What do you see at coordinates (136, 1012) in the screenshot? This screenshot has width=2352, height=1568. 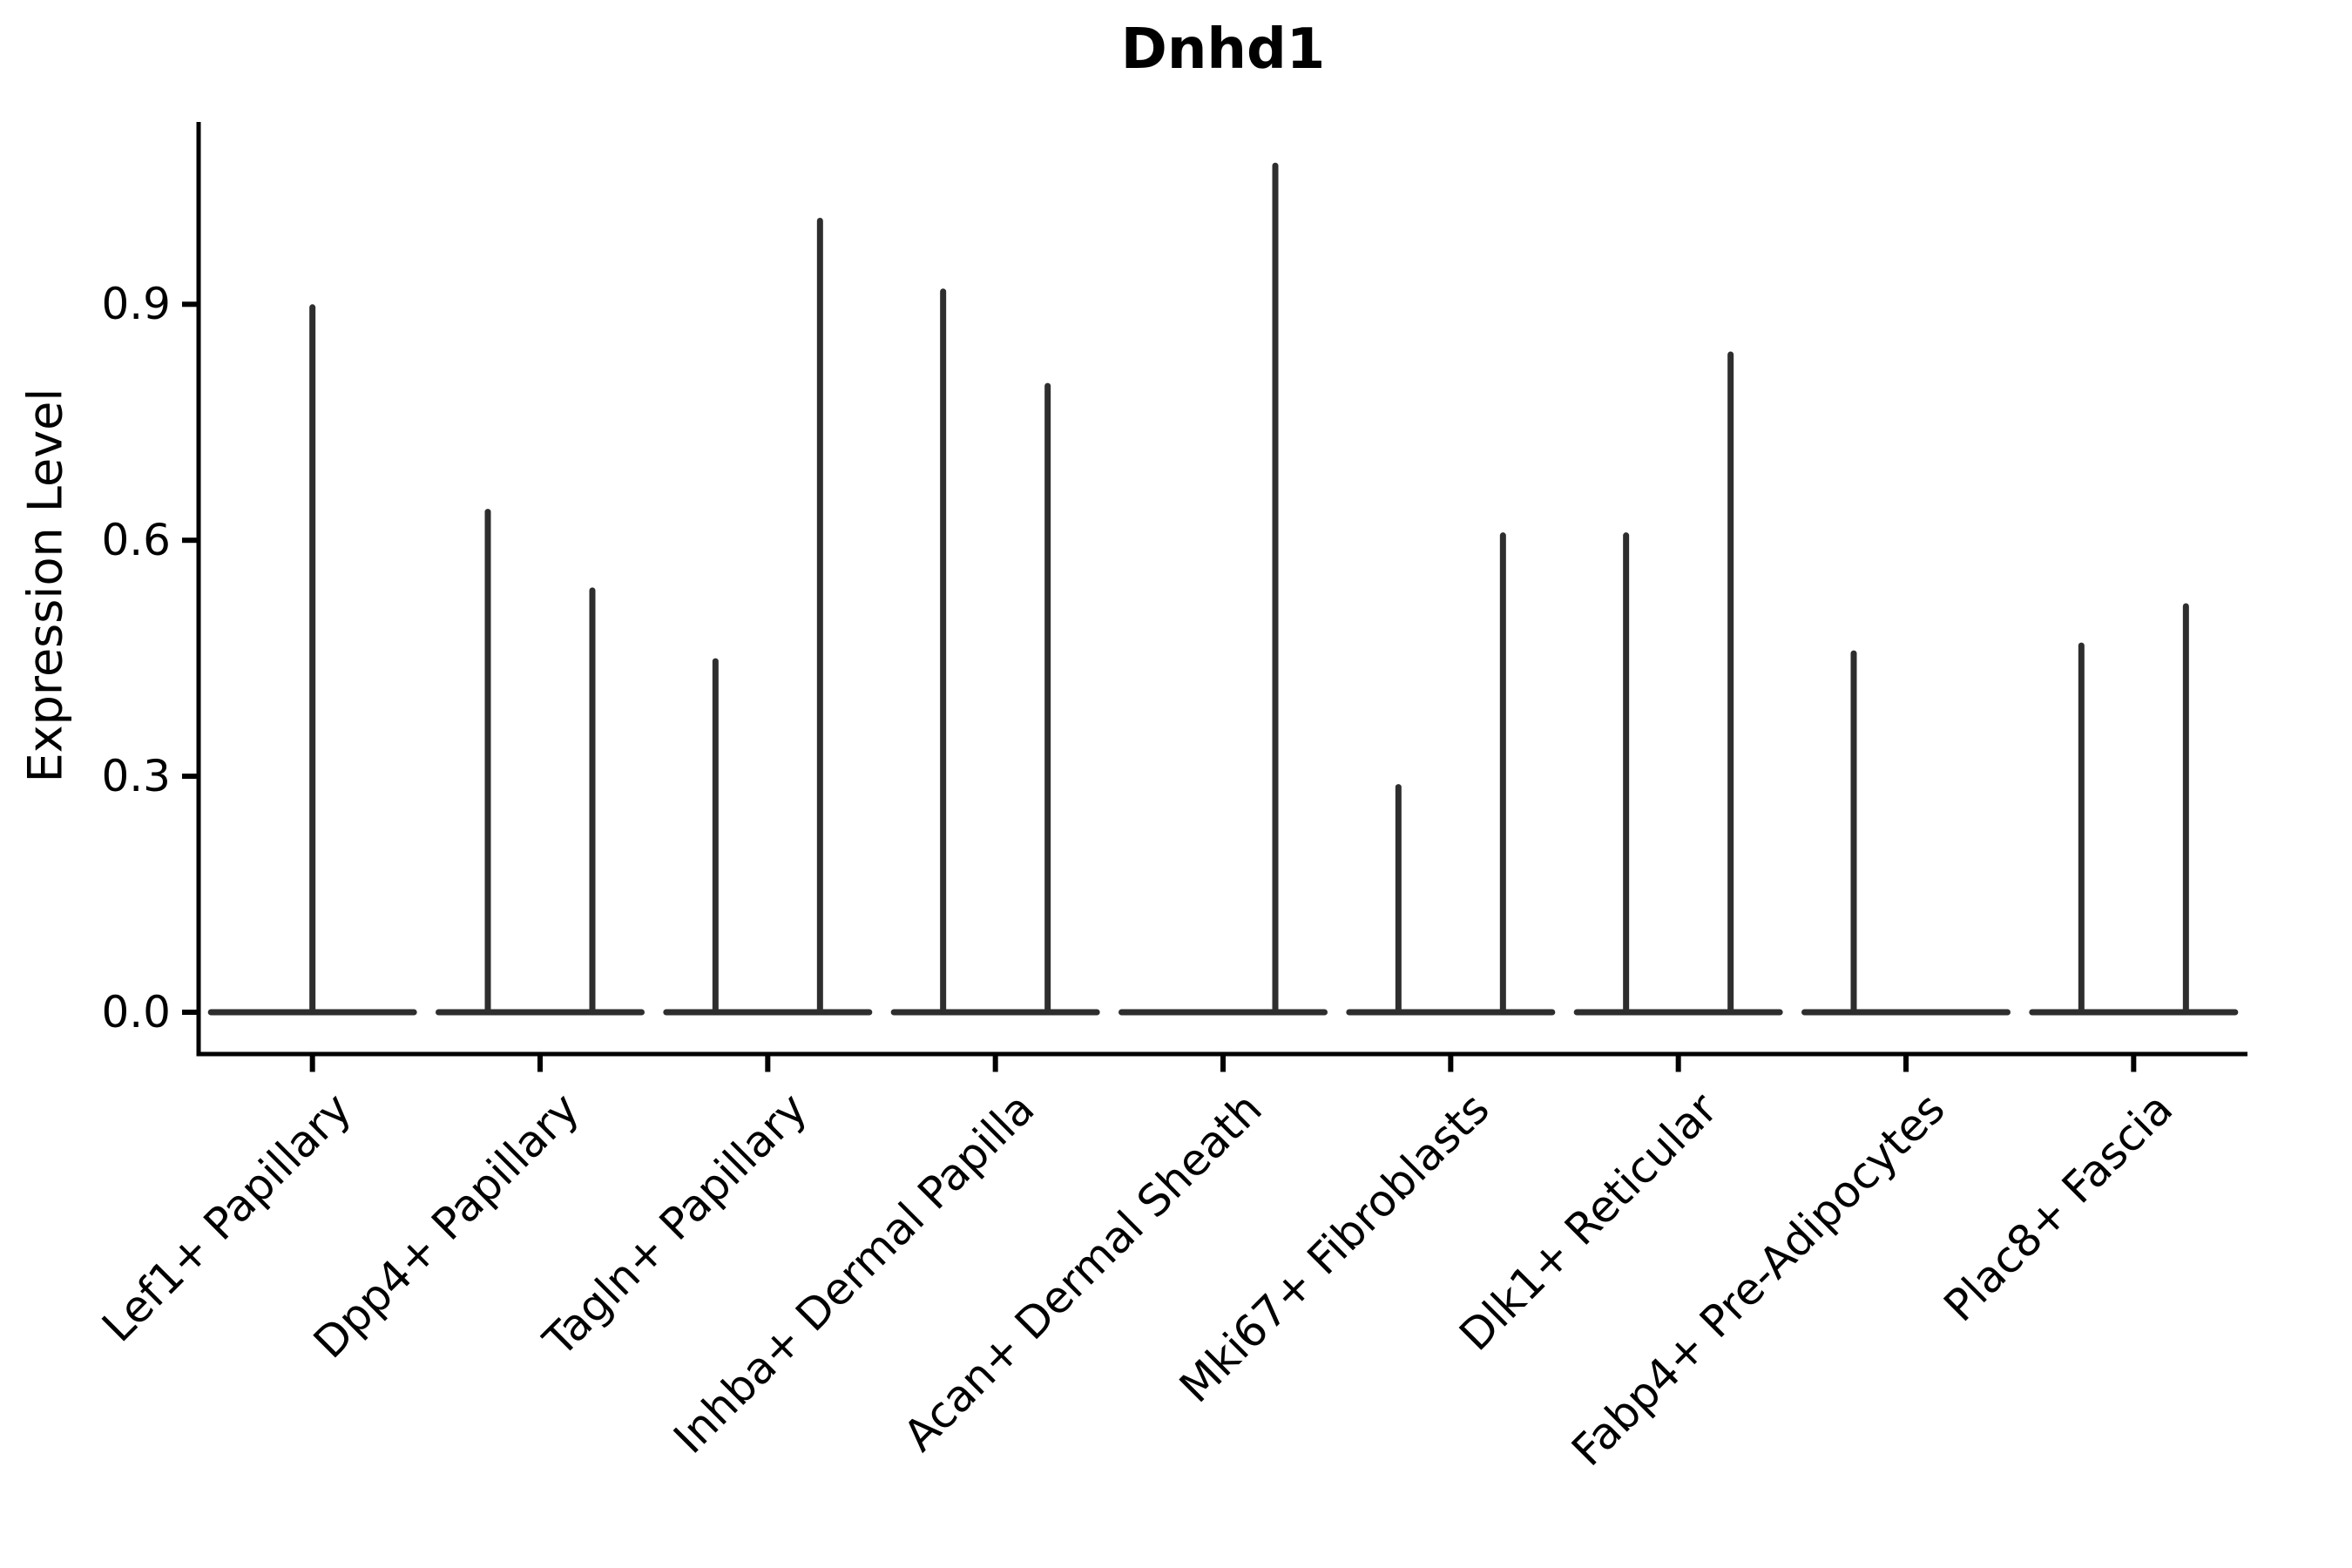 I see `y-tick-label: 0.0` at bounding box center [136, 1012].